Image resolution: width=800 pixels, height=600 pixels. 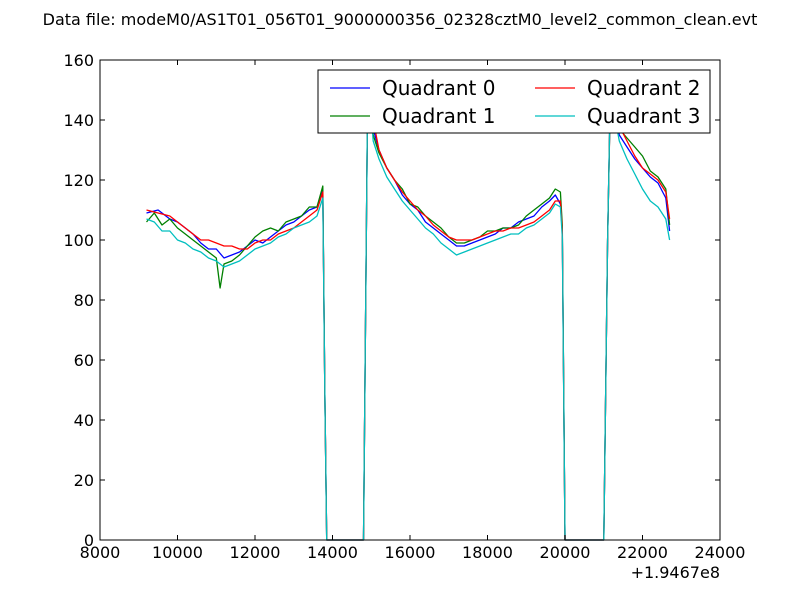 What do you see at coordinates (78, 120) in the screenshot?
I see `y-tick-label: 140` at bounding box center [78, 120].